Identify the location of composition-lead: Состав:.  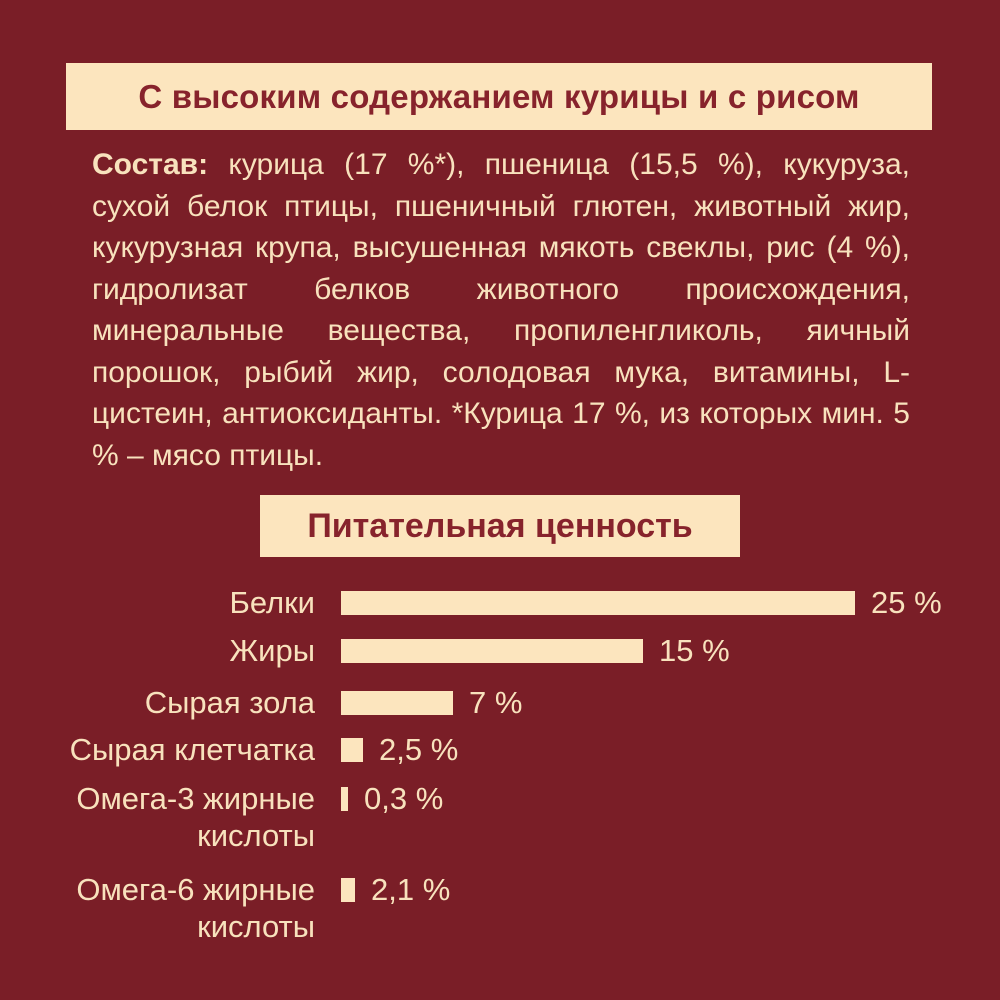
(150, 164).